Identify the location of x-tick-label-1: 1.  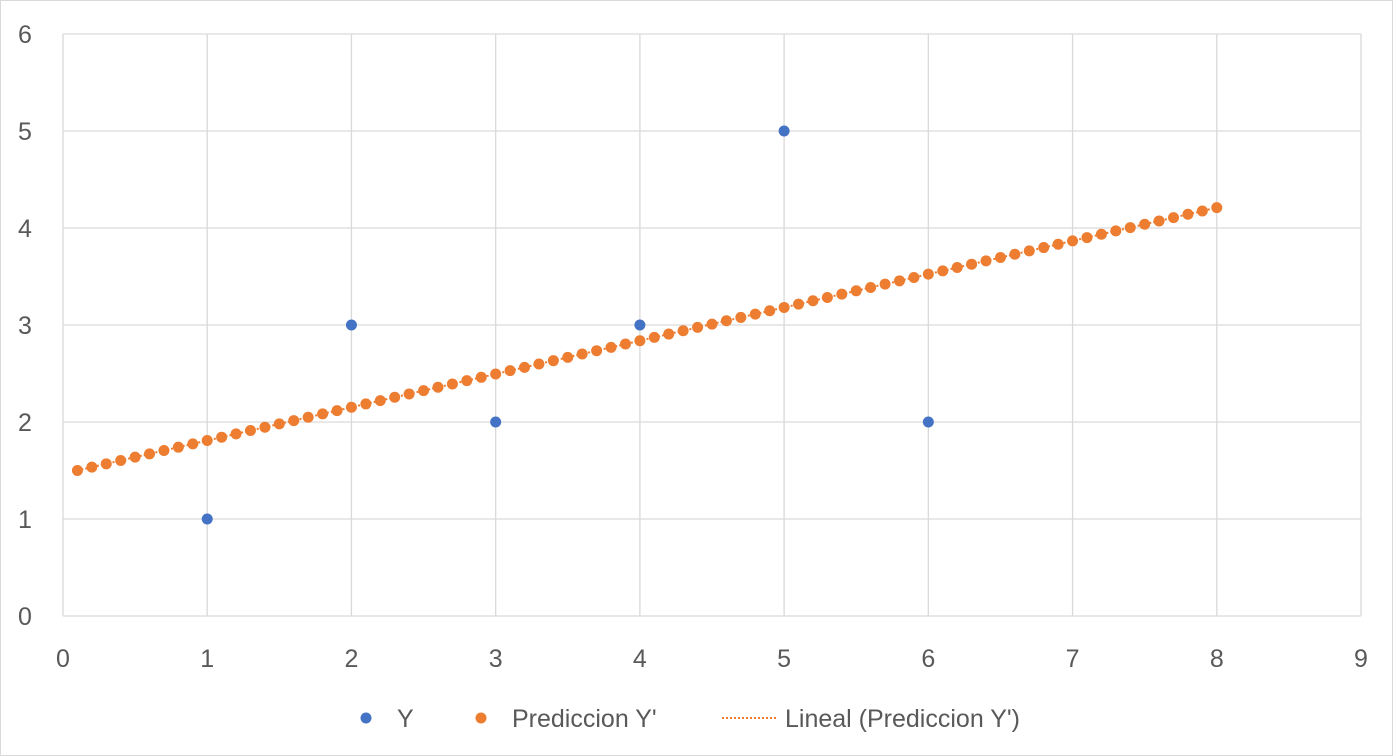
(207, 659).